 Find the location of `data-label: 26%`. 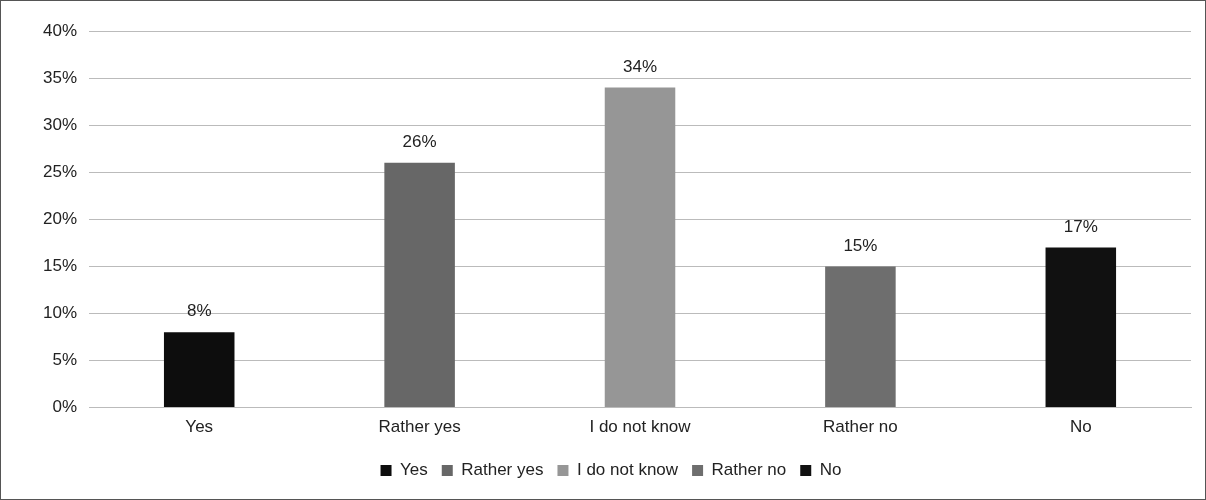

data-label: 26% is located at coordinates (419, 141).